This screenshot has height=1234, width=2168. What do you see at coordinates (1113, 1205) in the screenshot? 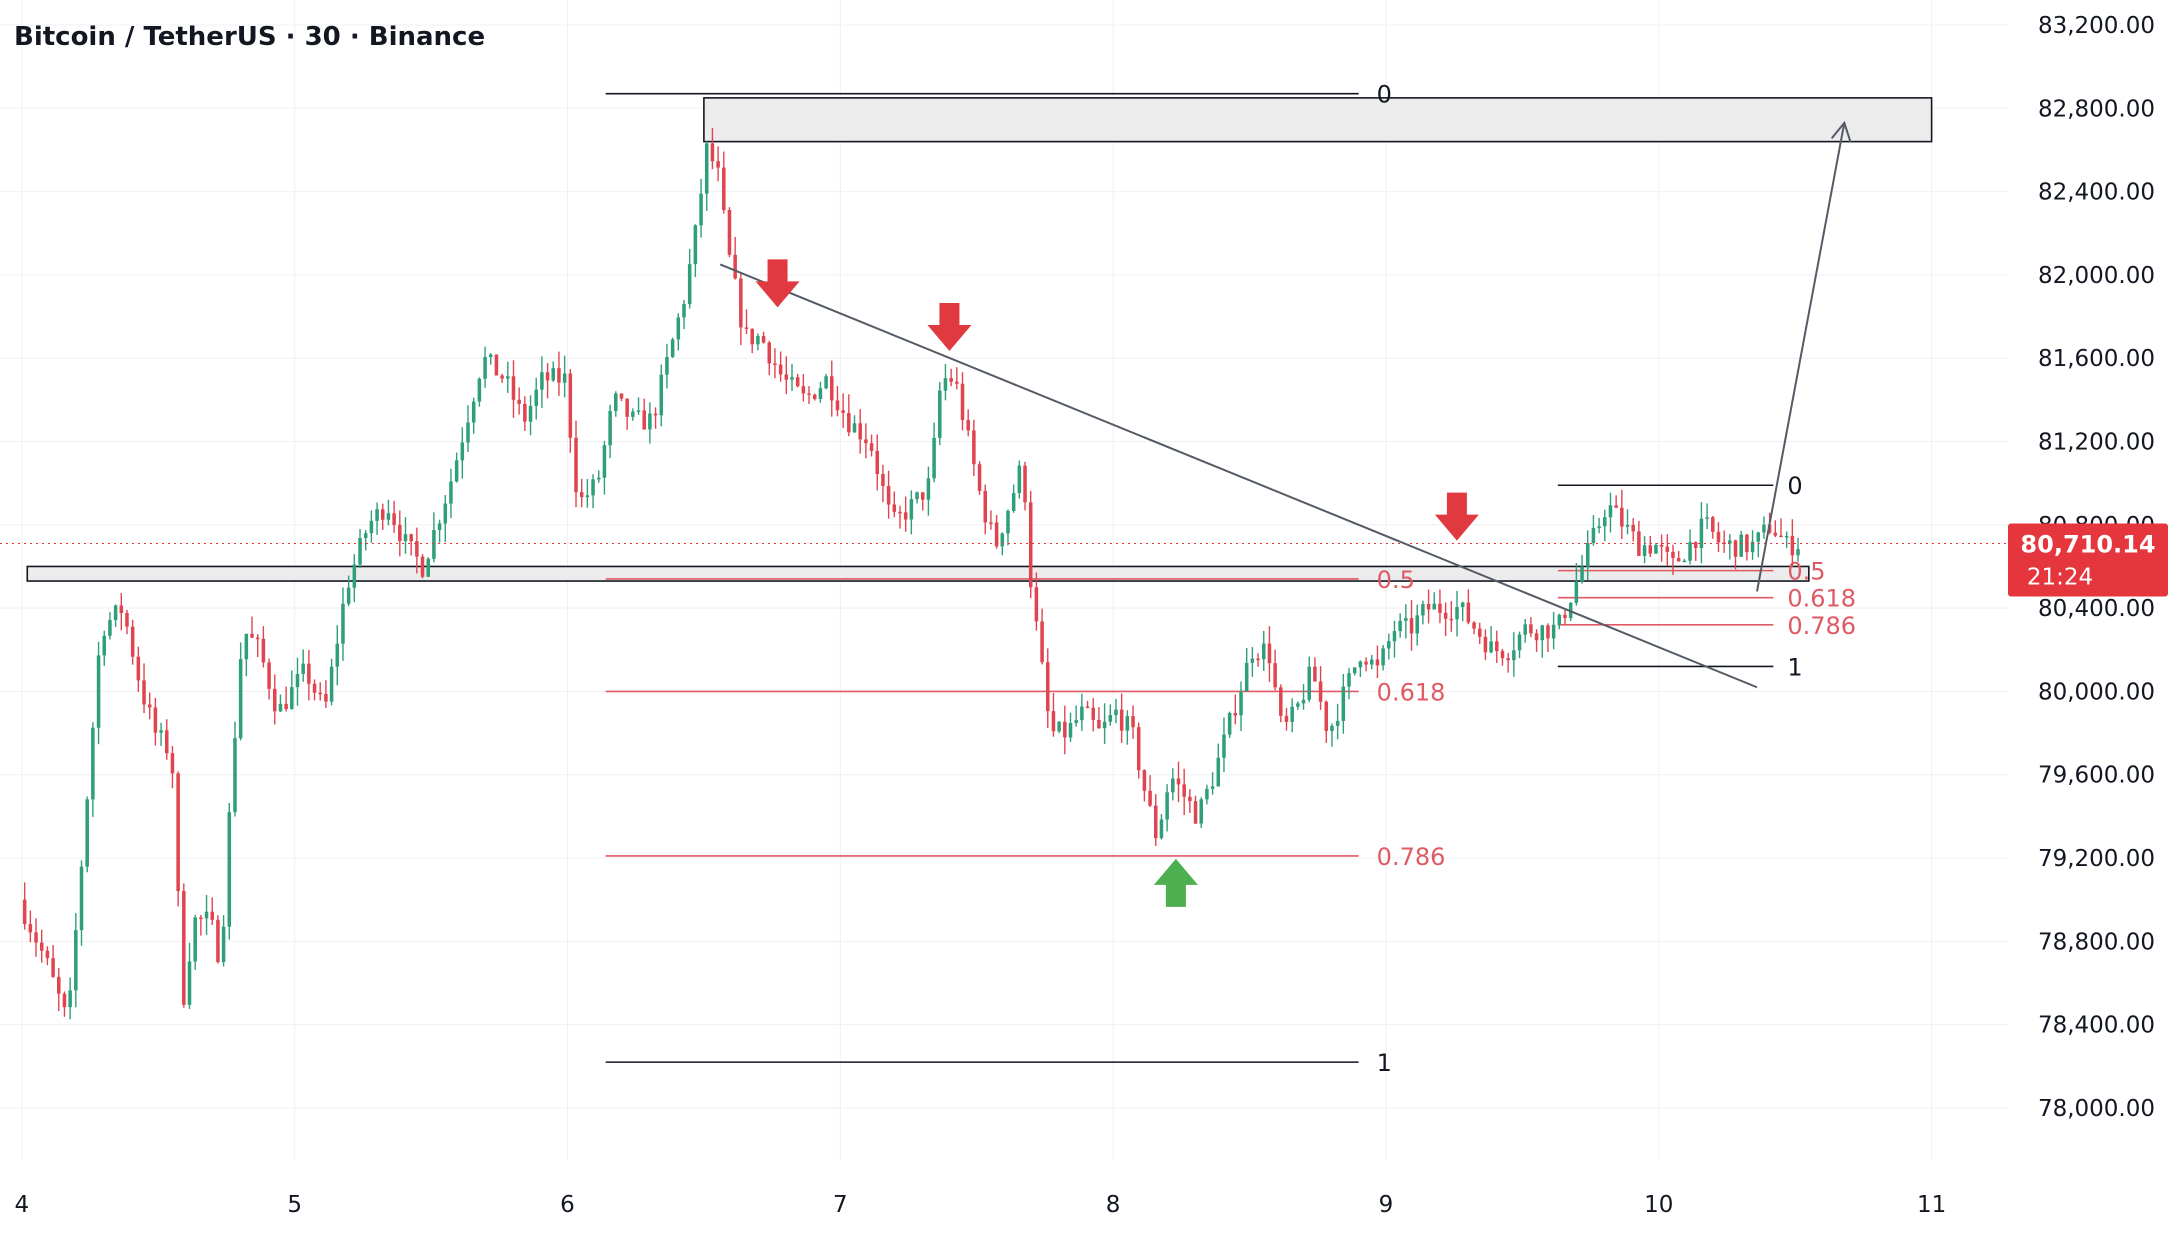
I see `x-tick-label: 8` at bounding box center [1113, 1205].